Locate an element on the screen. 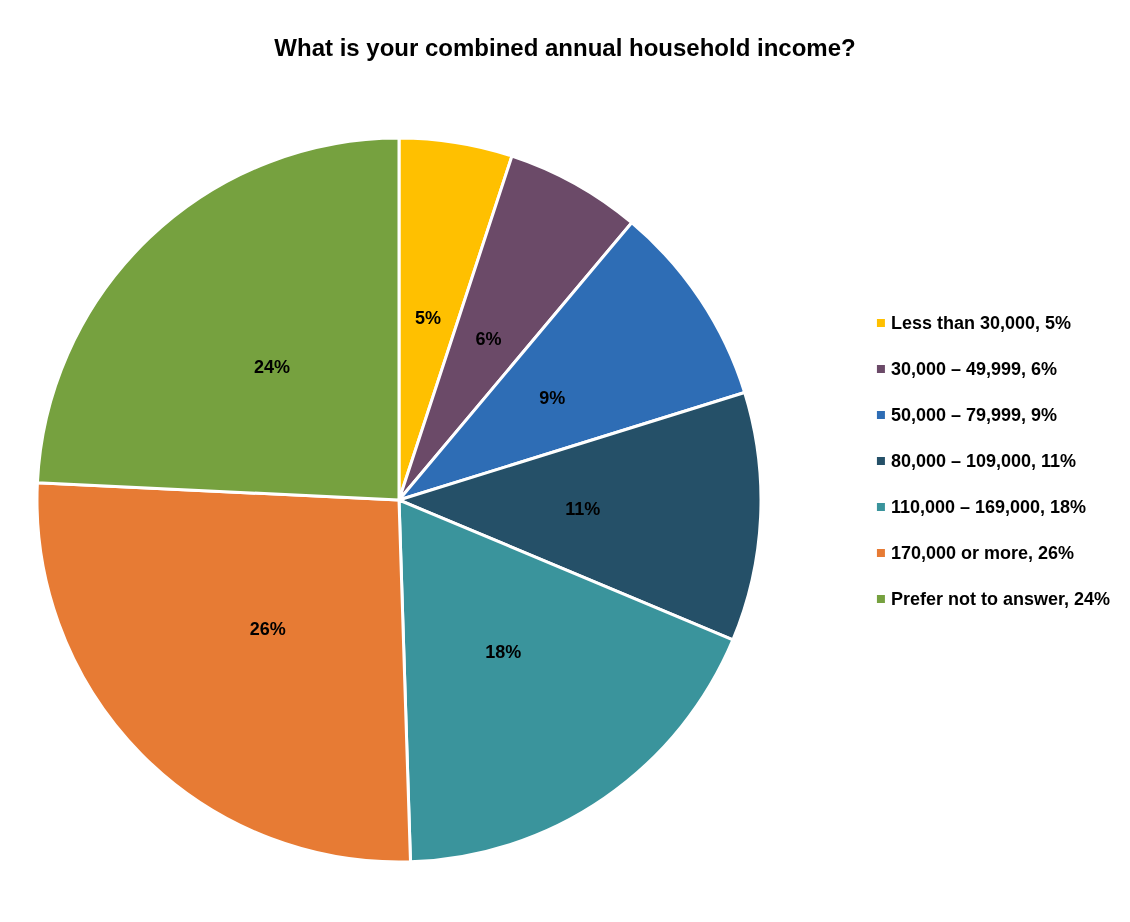 The image size is (1130, 922). legend-label: 80,000 – 109,000, 11% is located at coordinates (983, 461).